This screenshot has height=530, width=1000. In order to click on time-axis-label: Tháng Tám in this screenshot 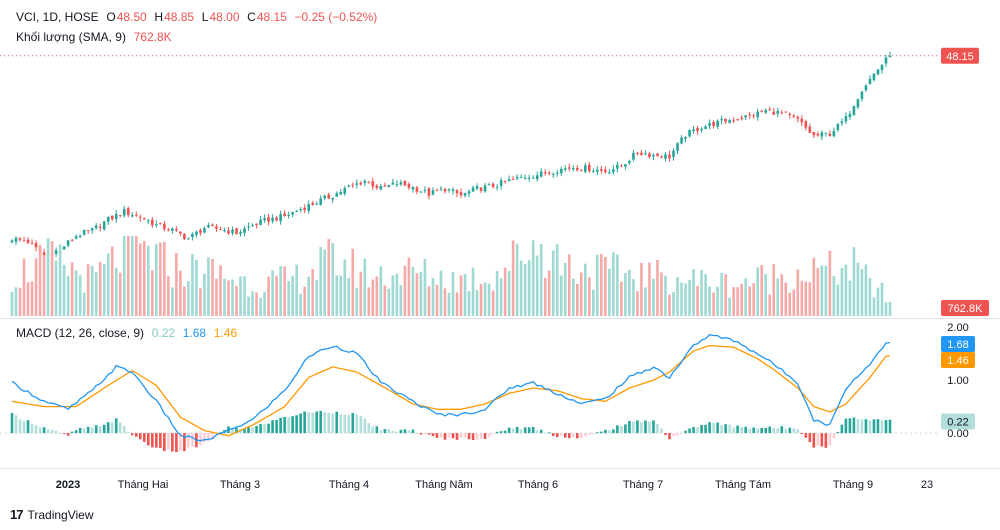, I will do `click(743, 485)`.